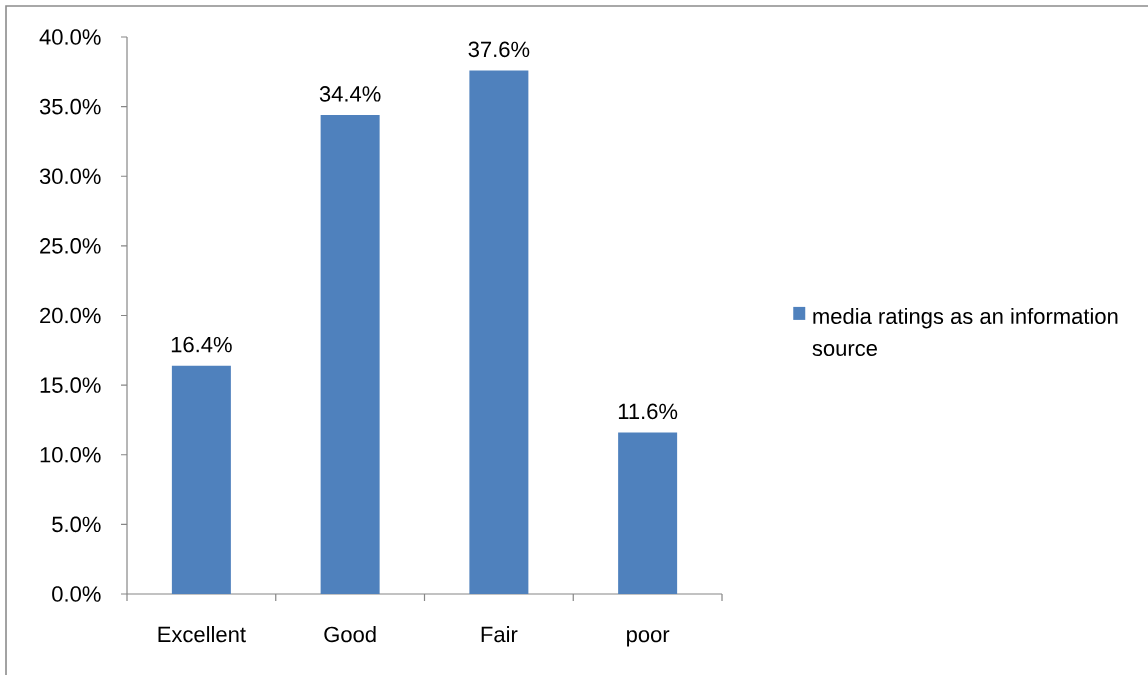 This screenshot has height=675, width=1148. What do you see at coordinates (70, 385) in the screenshot?
I see `y-tick-label: 15.0%` at bounding box center [70, 385].